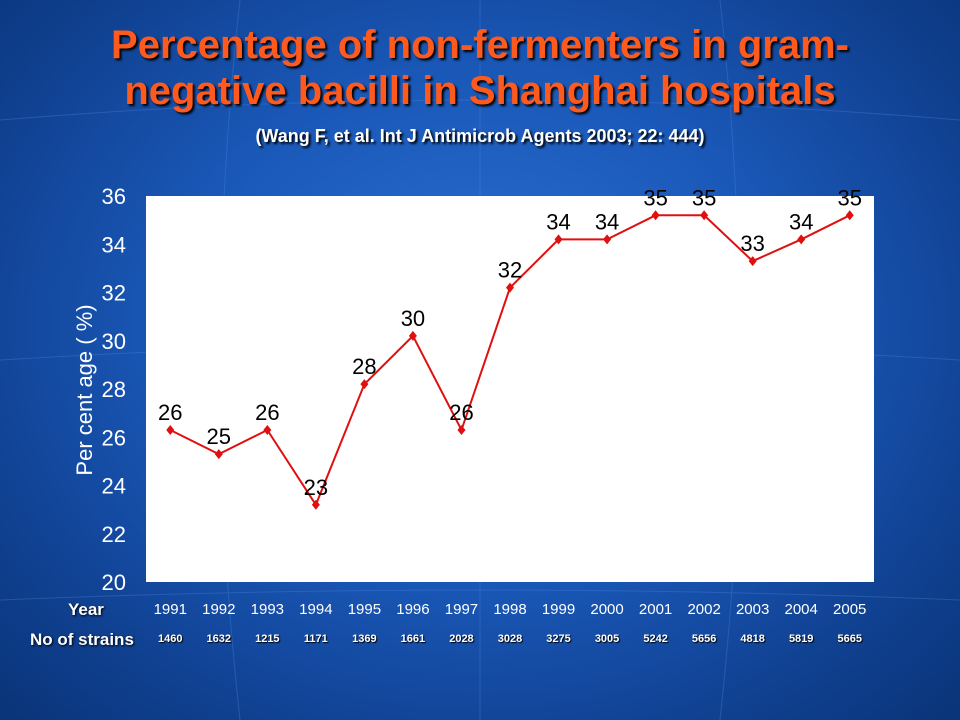  What do you see at coordinates (655, 609) in the screenshot?
I see `x-tick-label: 2001` at bounding box center [655, 609].